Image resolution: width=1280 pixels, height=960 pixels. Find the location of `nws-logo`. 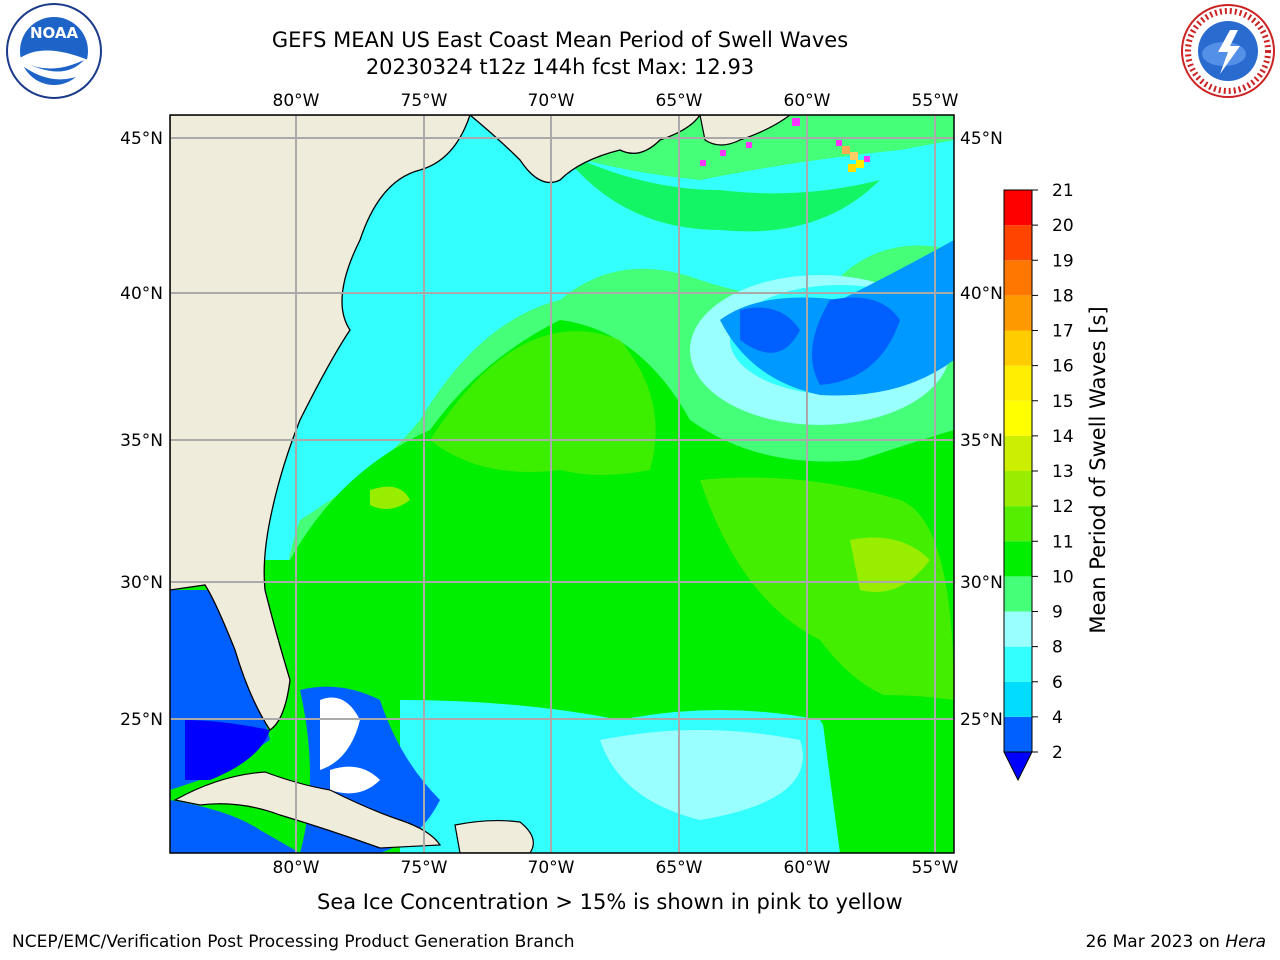

nws-logo is located at coordinates (1228, 51).